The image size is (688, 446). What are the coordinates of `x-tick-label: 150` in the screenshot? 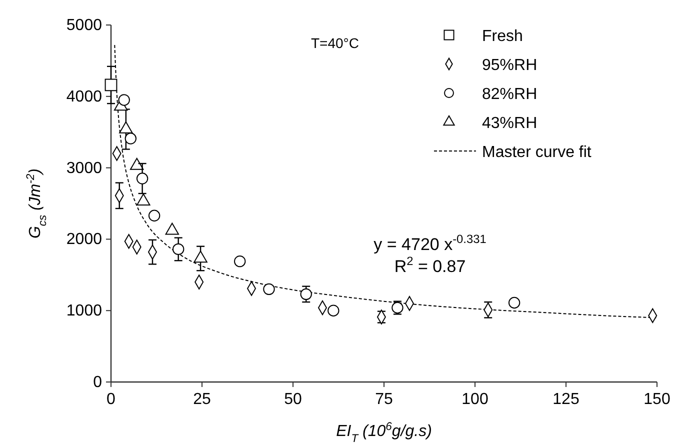 It's located at (657, 399).